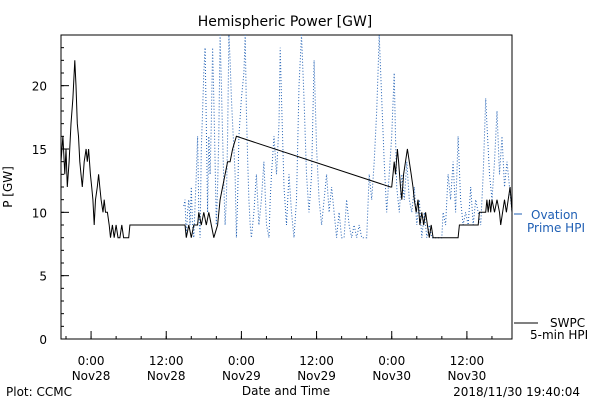  What do you see at coordinates (39, 150) in the screenshot?
I see `y-tick-label: 15` at bounding box center [39, 150].